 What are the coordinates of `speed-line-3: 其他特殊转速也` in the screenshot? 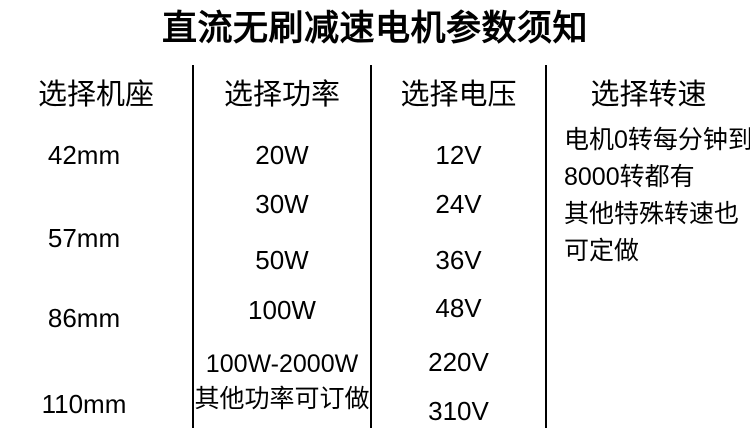 It's located at (652, 214).